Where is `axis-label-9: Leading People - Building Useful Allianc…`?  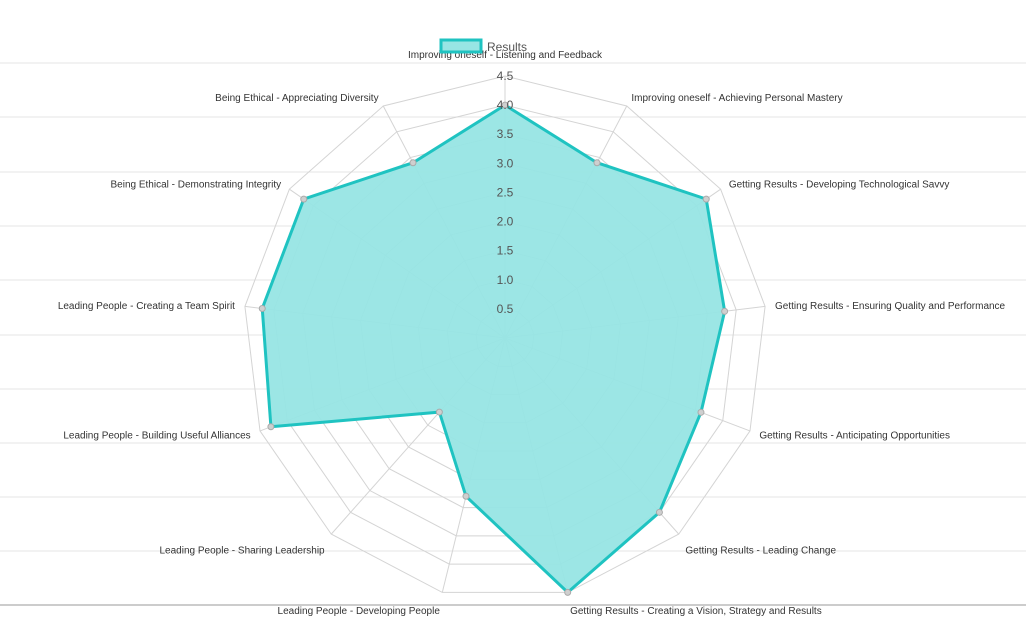
axis-label-9: Leading People - Building Useful Allianc… is located at coordinates (156, 435).